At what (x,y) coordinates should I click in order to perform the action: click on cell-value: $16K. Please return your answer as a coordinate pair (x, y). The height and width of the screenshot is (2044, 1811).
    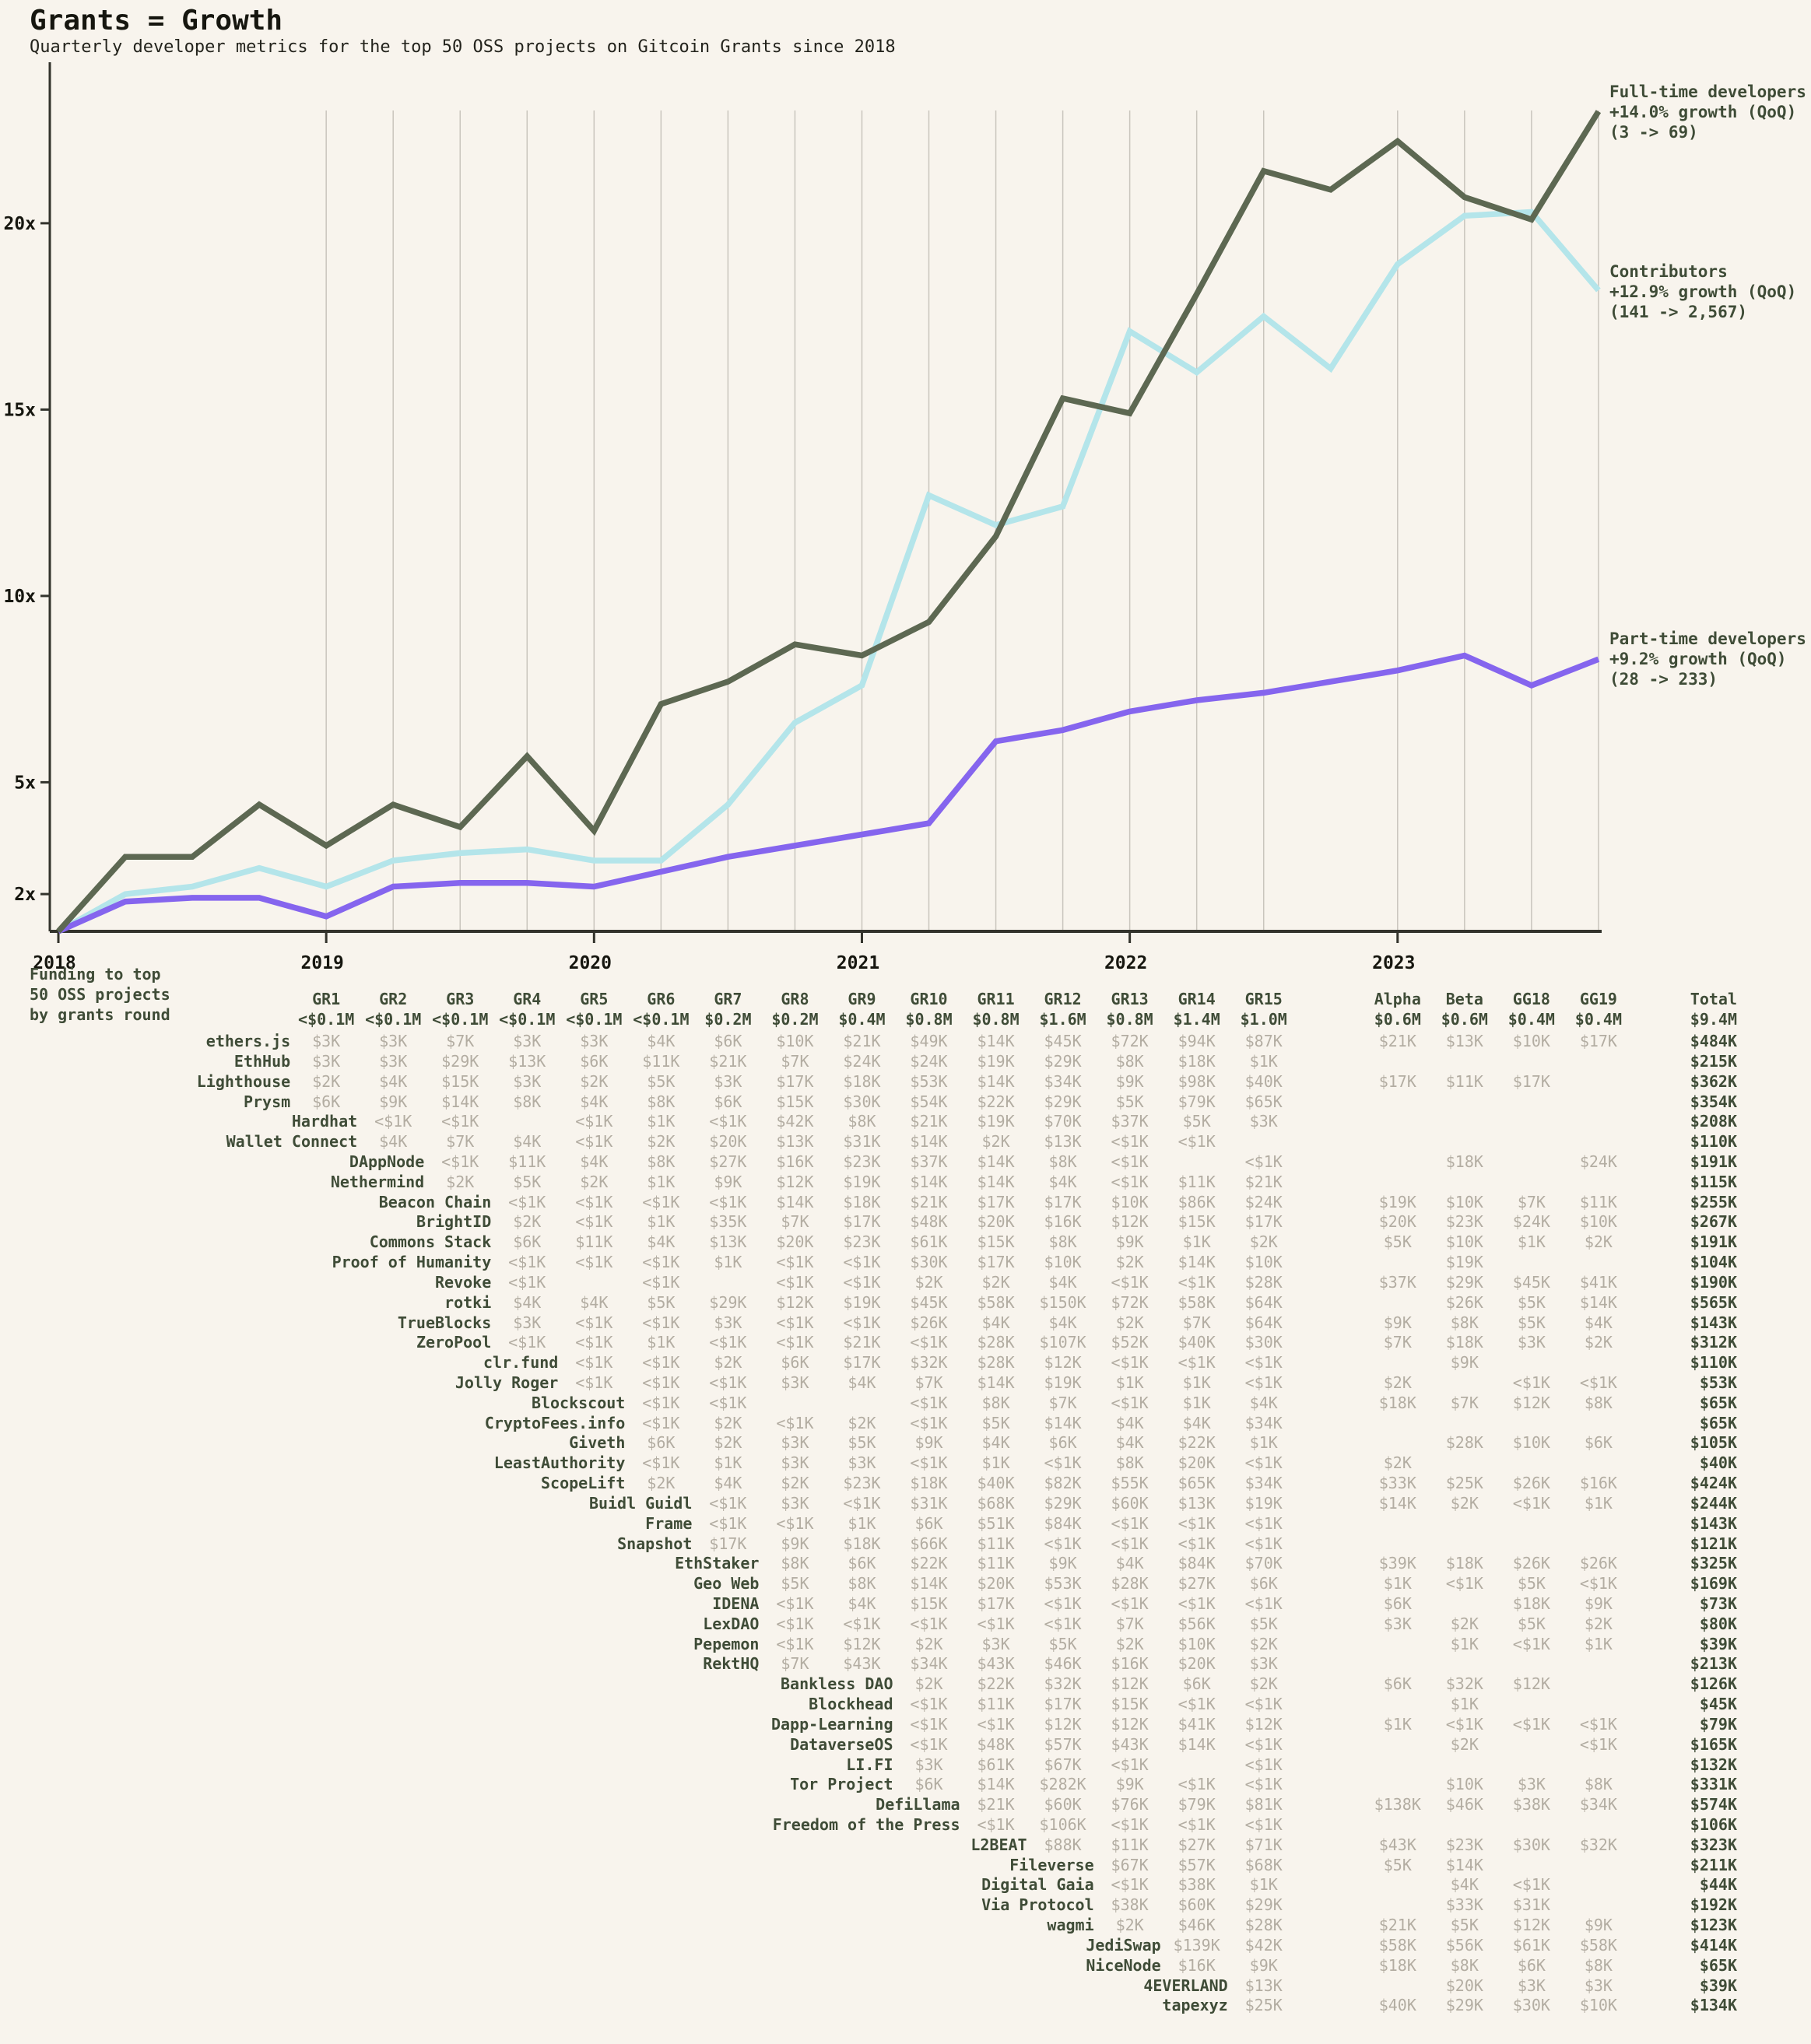
    Looking at the image, I should click on (1598, 1483).